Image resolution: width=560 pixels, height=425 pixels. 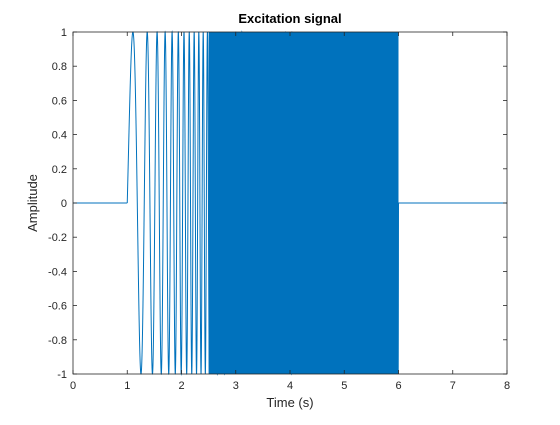 What do you see at coordinates (59, 101) in the screenshot?
I see `y-tick-label: 0.6` at bounding box center [59, 101].